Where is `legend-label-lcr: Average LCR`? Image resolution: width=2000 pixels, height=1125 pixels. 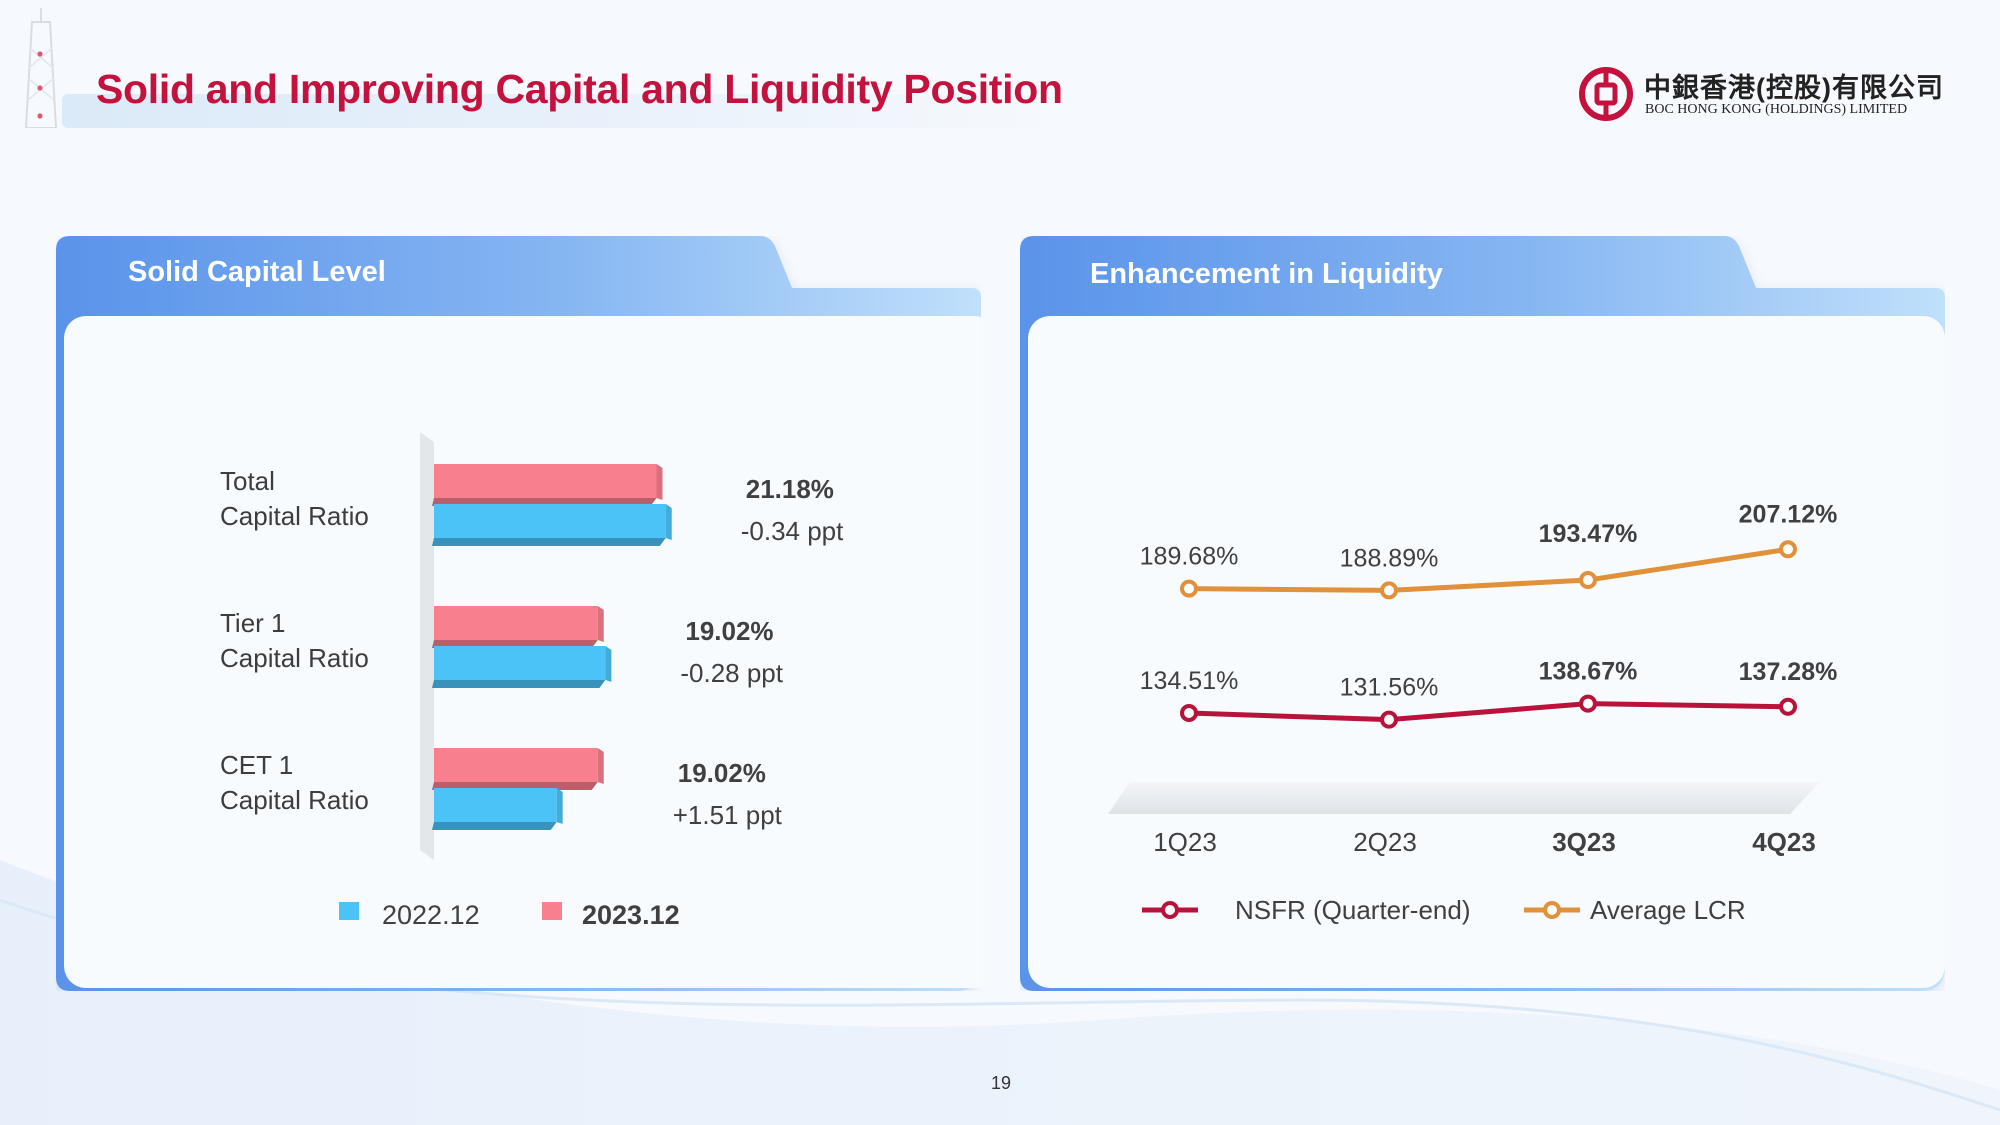
legend-label-lcr: Average LCR is located at coordinates (1668, 910).